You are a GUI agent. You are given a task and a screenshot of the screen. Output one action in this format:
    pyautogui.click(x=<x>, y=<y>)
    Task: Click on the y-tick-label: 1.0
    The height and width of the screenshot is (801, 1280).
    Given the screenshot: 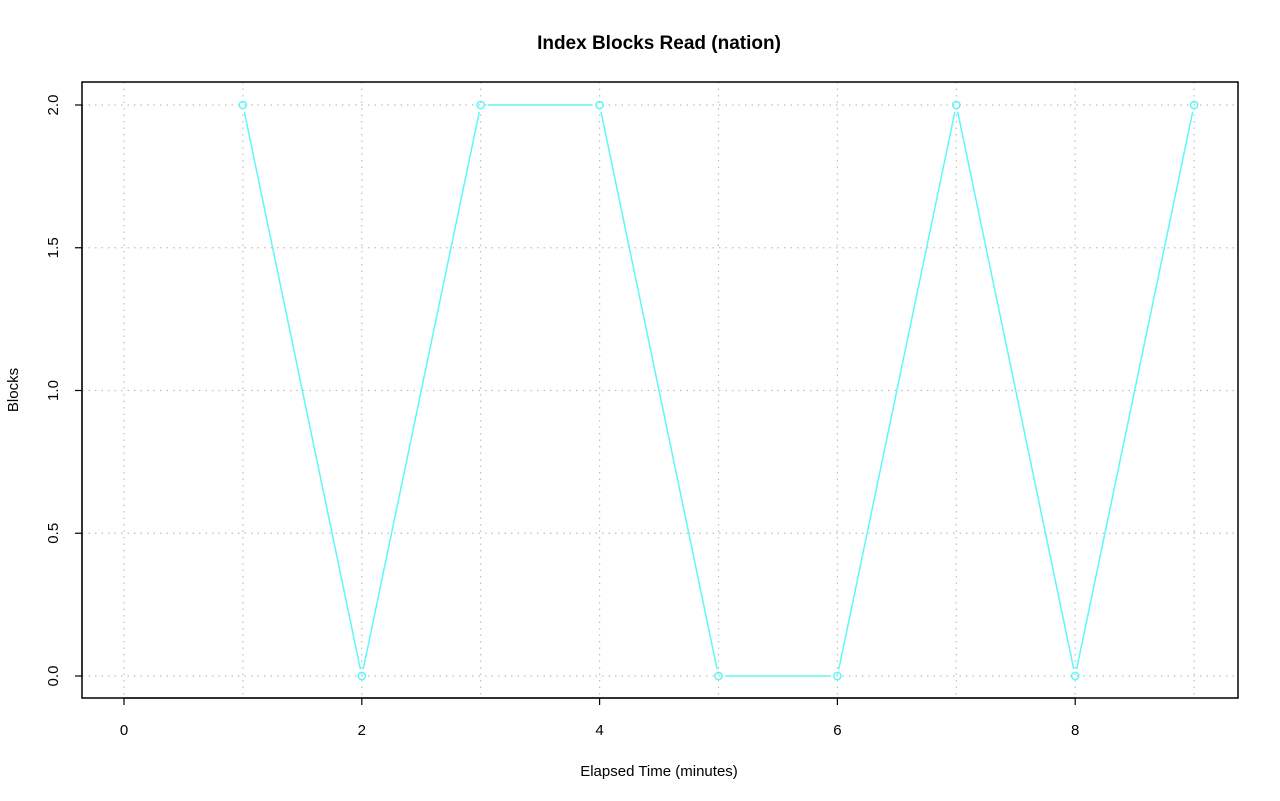 What is the action you would take?
    pyautogui.click(x=53, y=390)
    